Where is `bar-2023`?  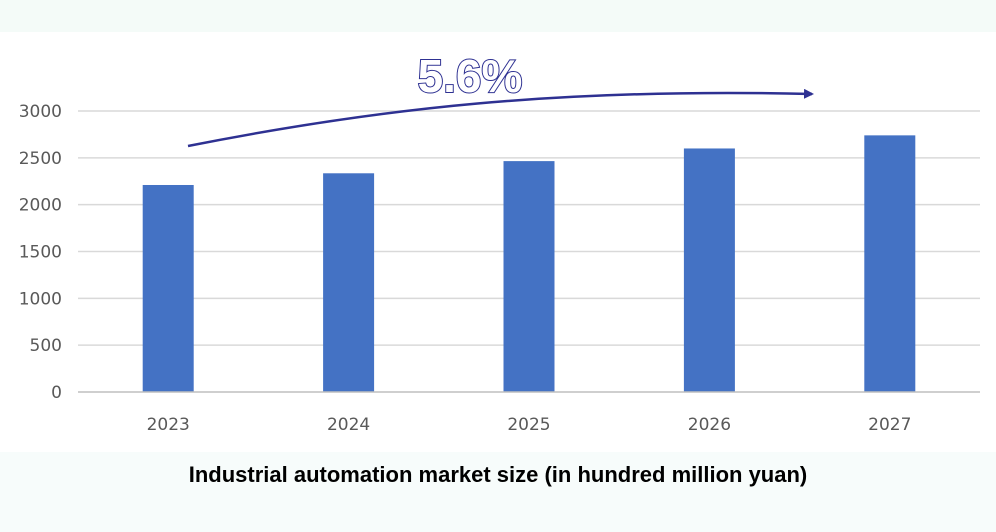 bar-2023 is located at coordinates (168, 288).